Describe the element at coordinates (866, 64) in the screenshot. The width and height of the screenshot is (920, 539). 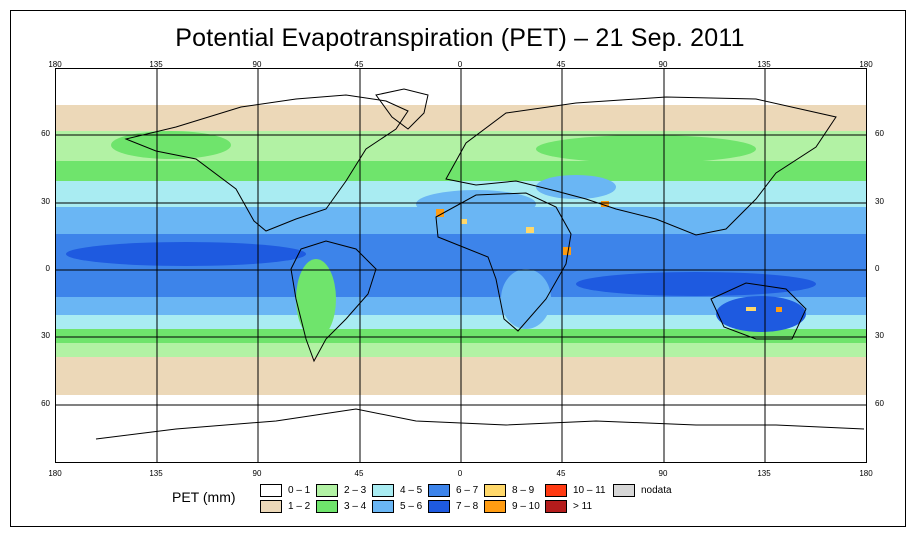
I see `lon-tick-top-9: 180` at that location.